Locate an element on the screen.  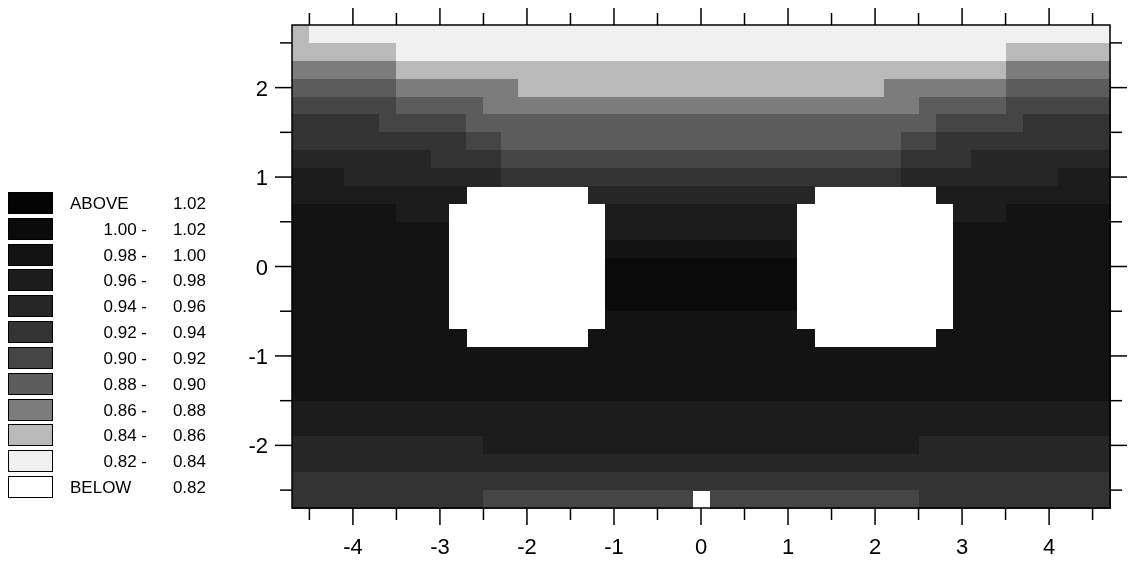
x-tick-label: -4 is located at coordinates (353, 546).